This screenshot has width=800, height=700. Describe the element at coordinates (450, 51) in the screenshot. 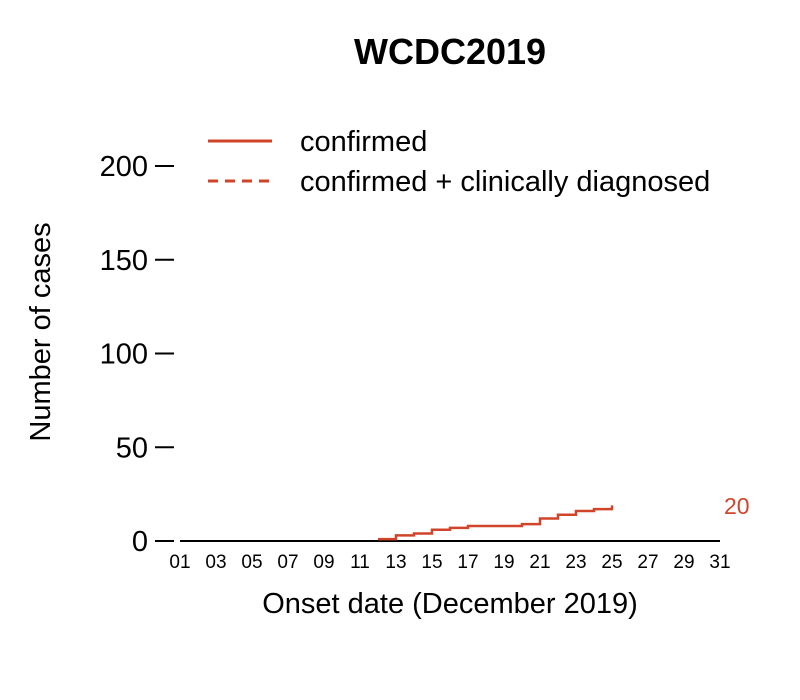

I see `chart-title: WCDC2019` at that location.